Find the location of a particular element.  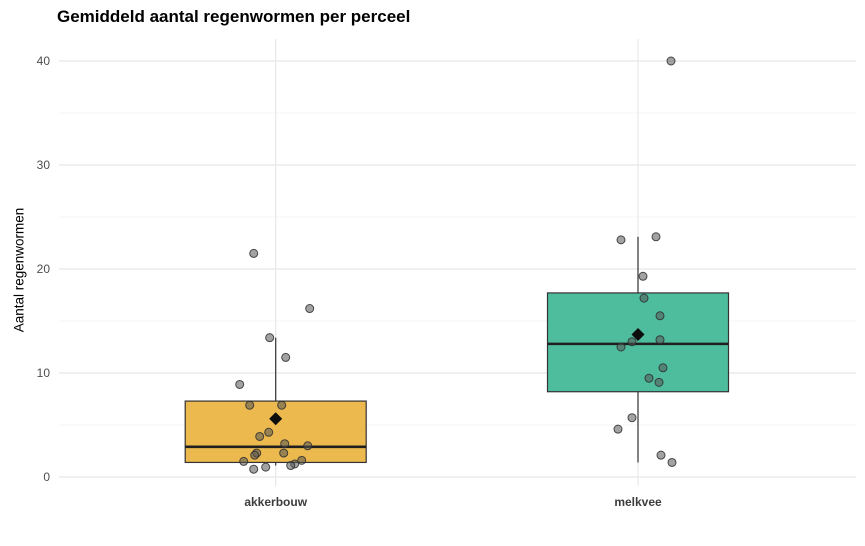

x-category-label-melkvee: melkvee is located at coordinates (638, 502).